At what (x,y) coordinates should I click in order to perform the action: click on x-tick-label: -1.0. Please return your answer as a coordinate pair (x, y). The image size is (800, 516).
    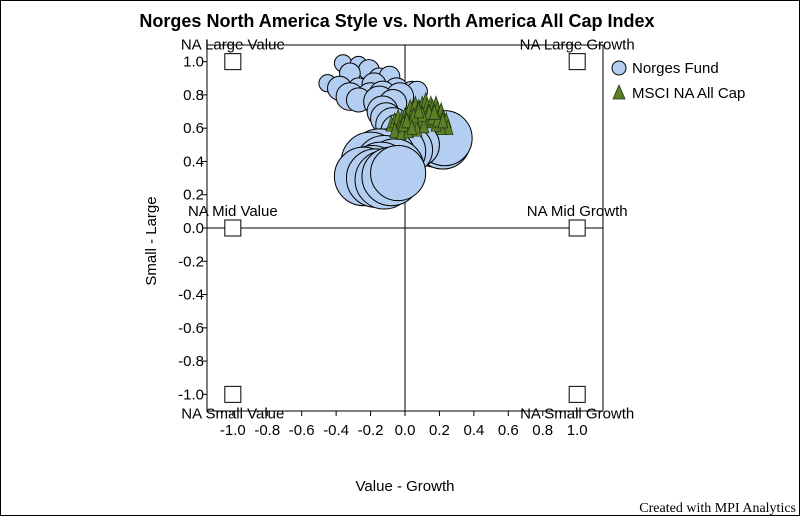
    Looking at the image, I should click on (233, 430).